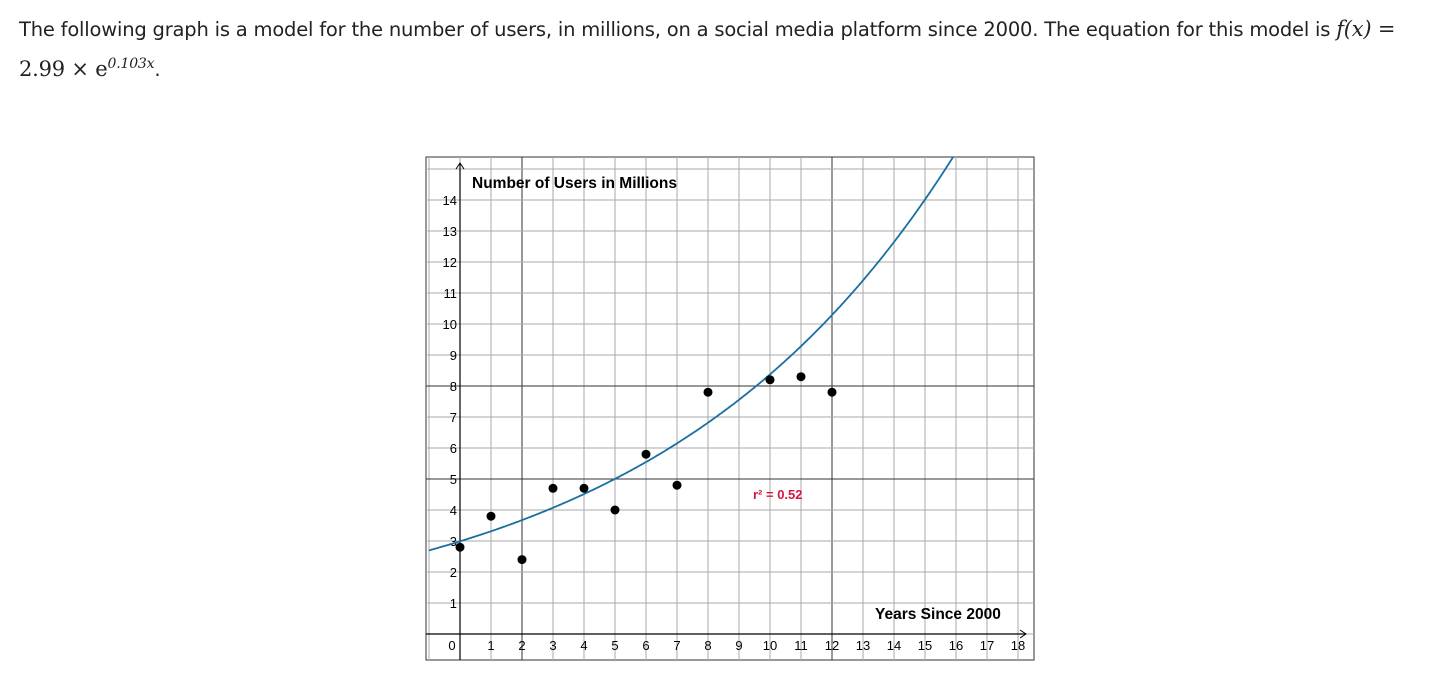 This screenshot has width=1442, height=683. What do you see at coordinates (863, 645) in the screenshot?
I see `x-tick-label: 13` at bounding box center [863, 645].